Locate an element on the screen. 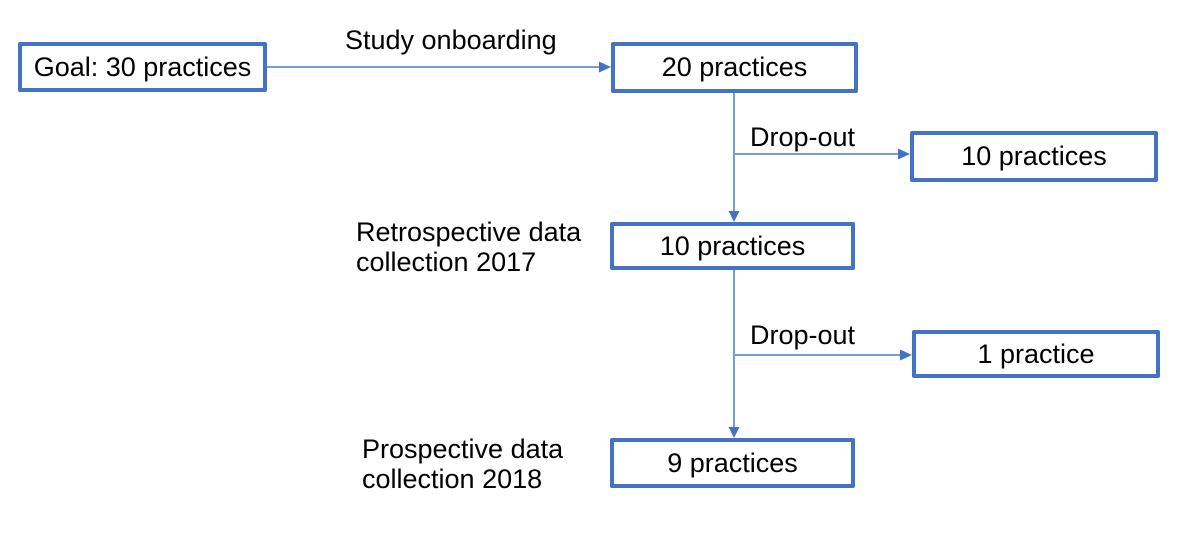 The height and width of the screenshot is (540, 1200). edge-label-study-onboarding: Study onboarding is located at coordinates (451, 40).